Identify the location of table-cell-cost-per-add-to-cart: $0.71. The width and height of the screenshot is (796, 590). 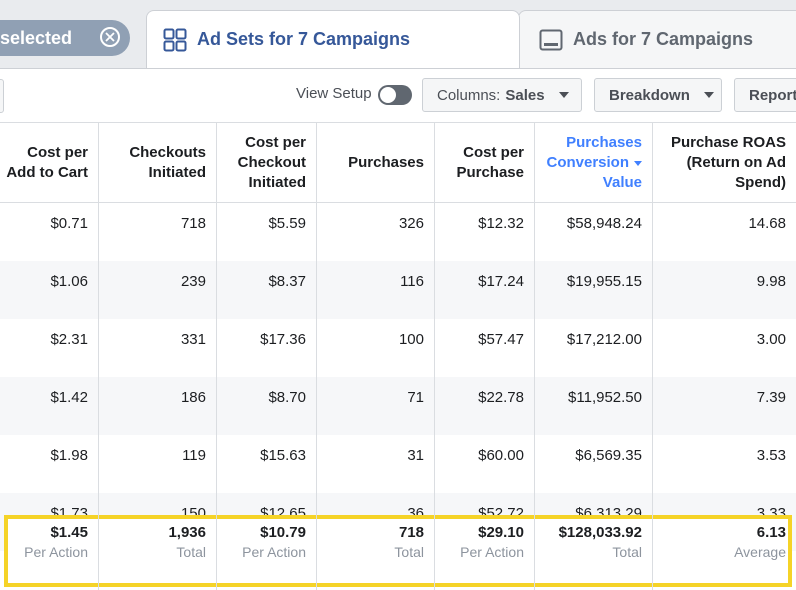
(69, 223).